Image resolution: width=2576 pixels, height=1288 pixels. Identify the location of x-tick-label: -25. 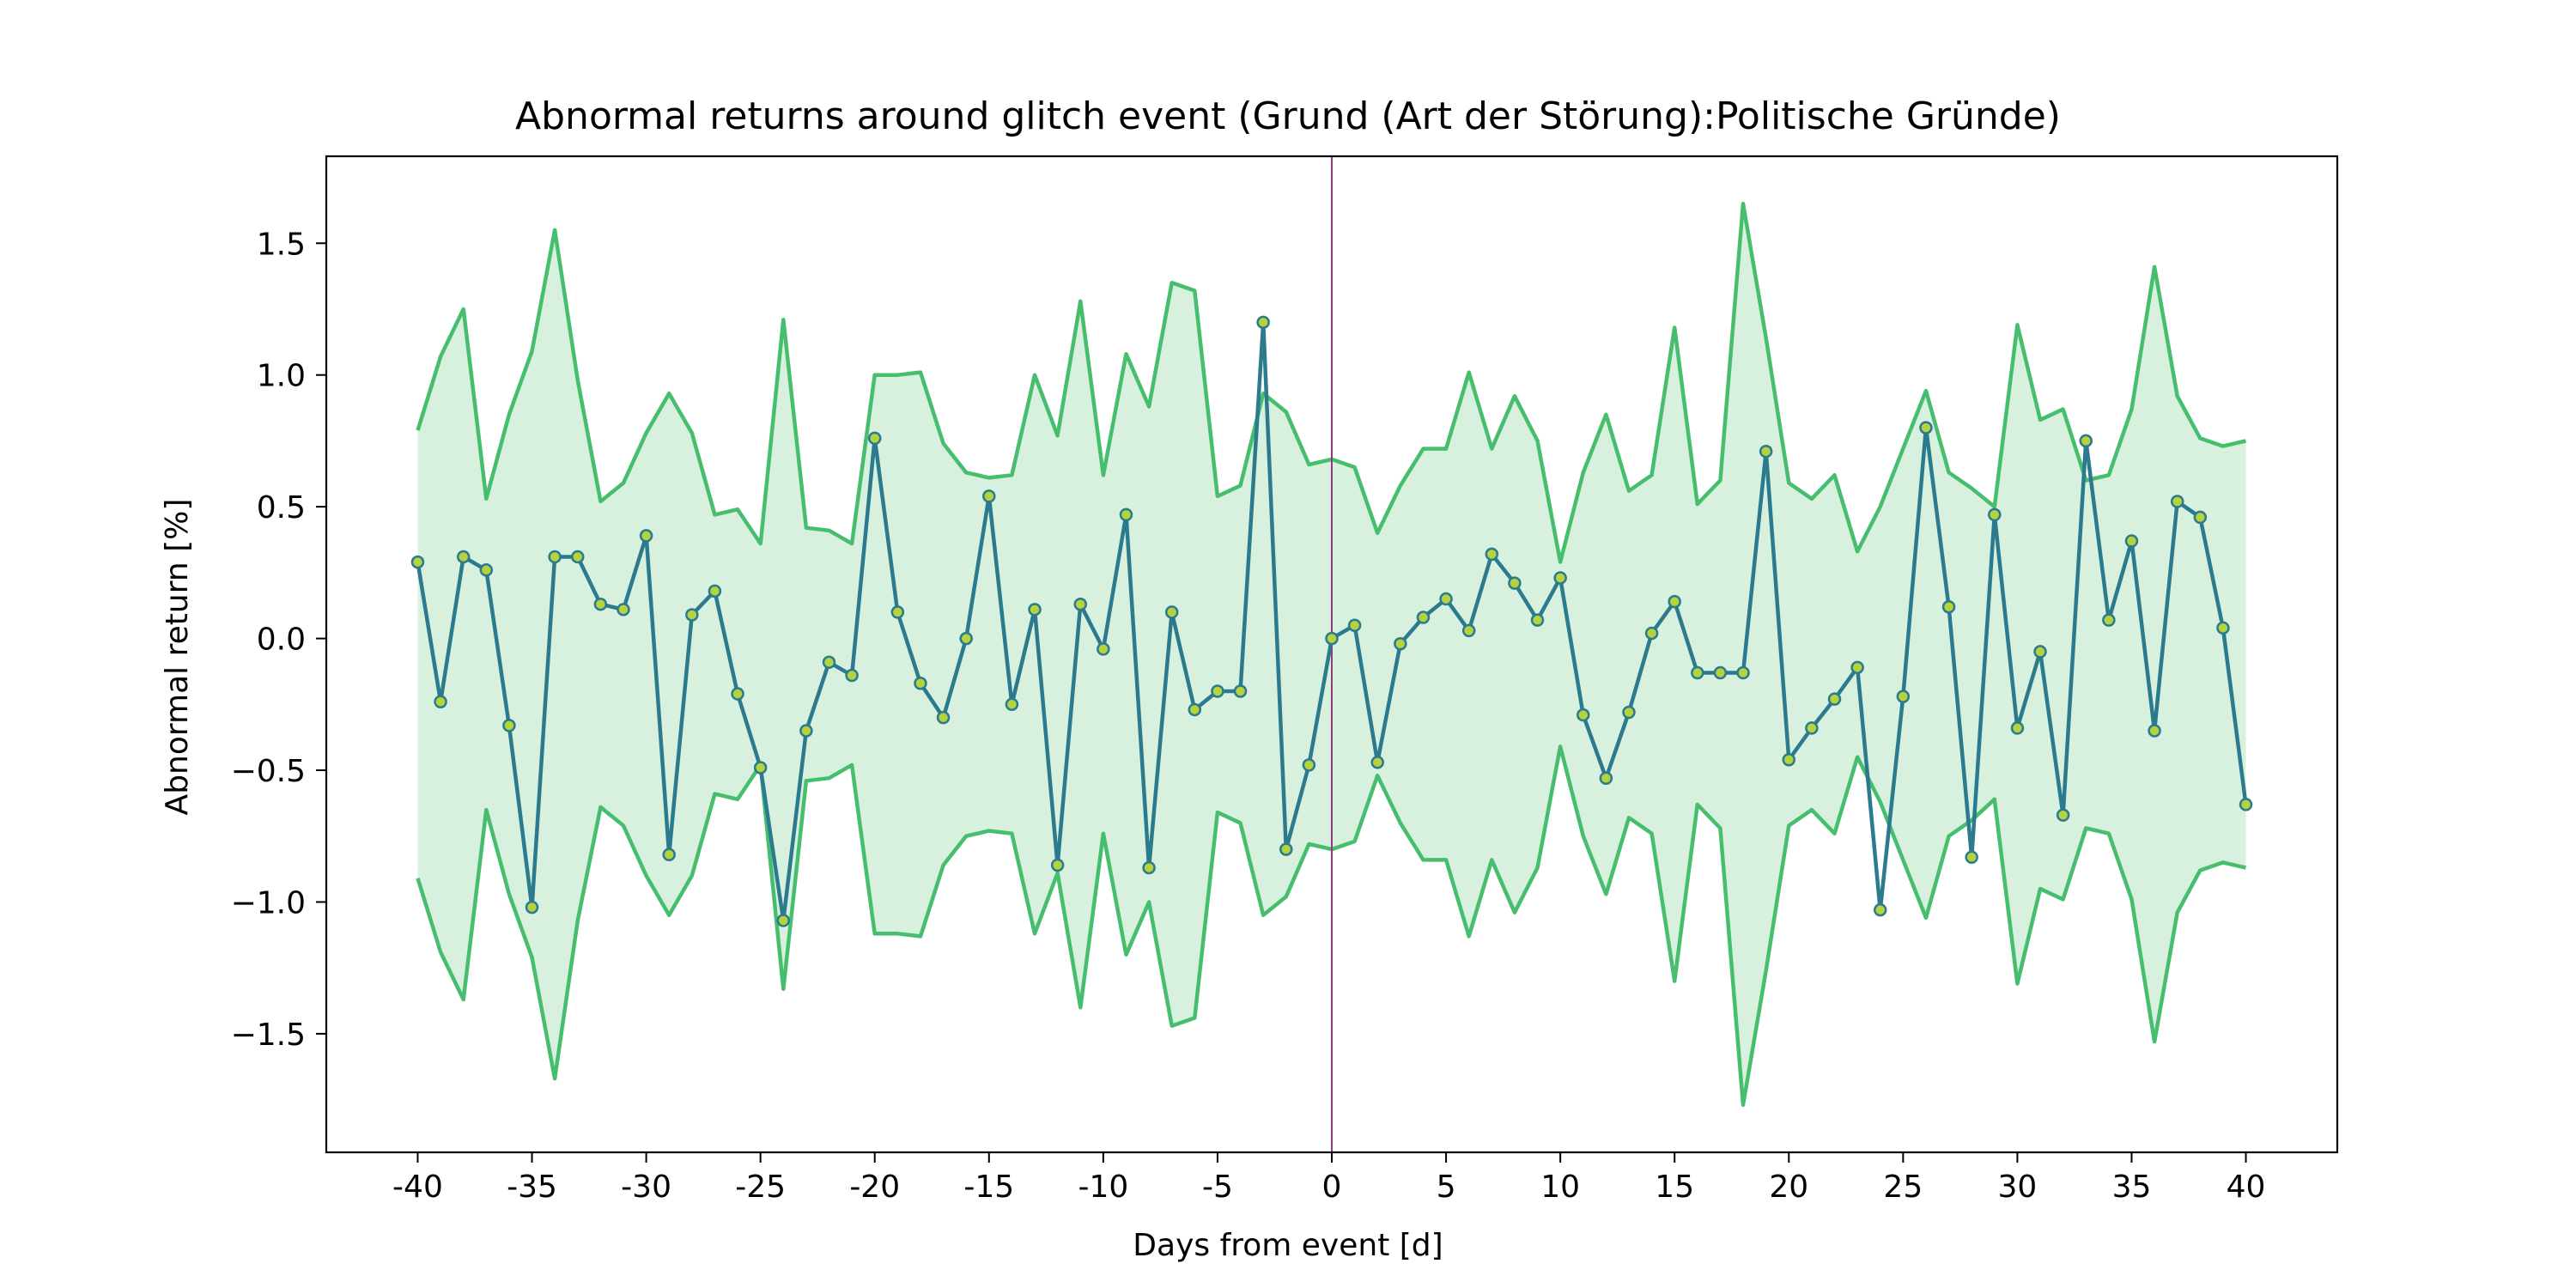
(760, 1188).